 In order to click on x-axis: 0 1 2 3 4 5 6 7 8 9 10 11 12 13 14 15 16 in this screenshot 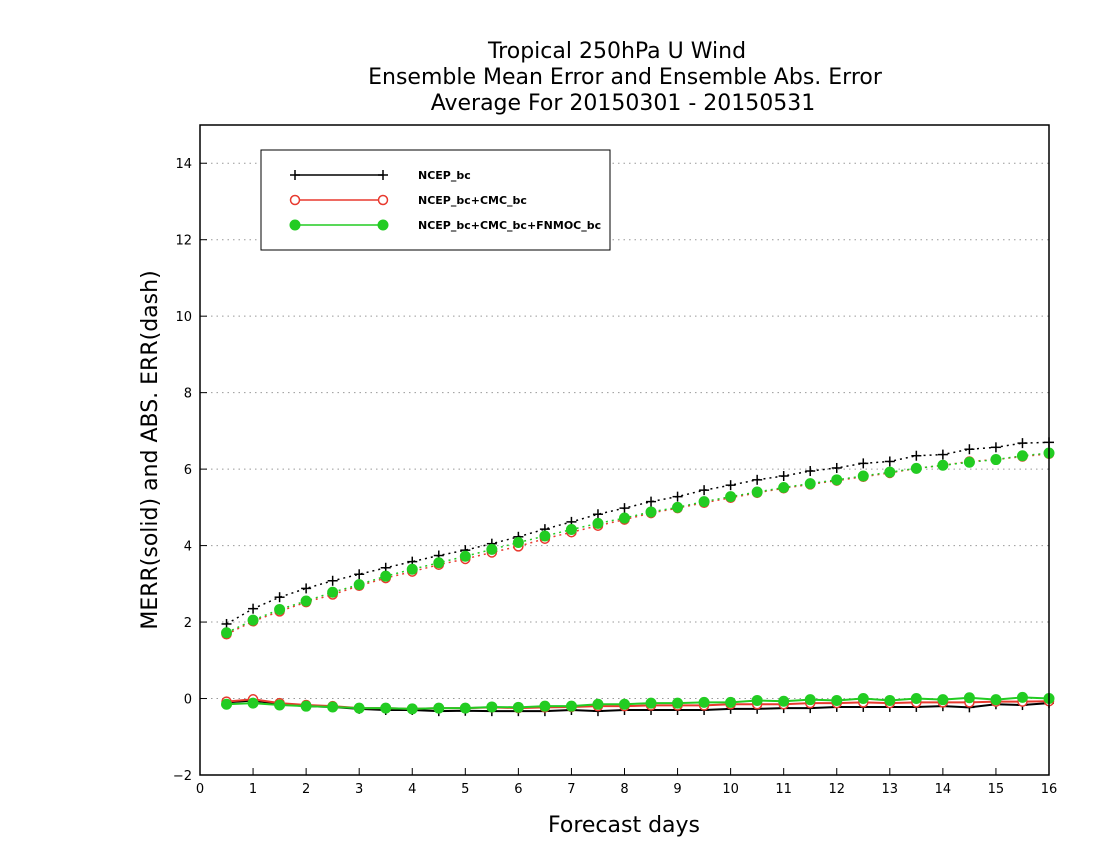, I will do `click(626, 782)`.